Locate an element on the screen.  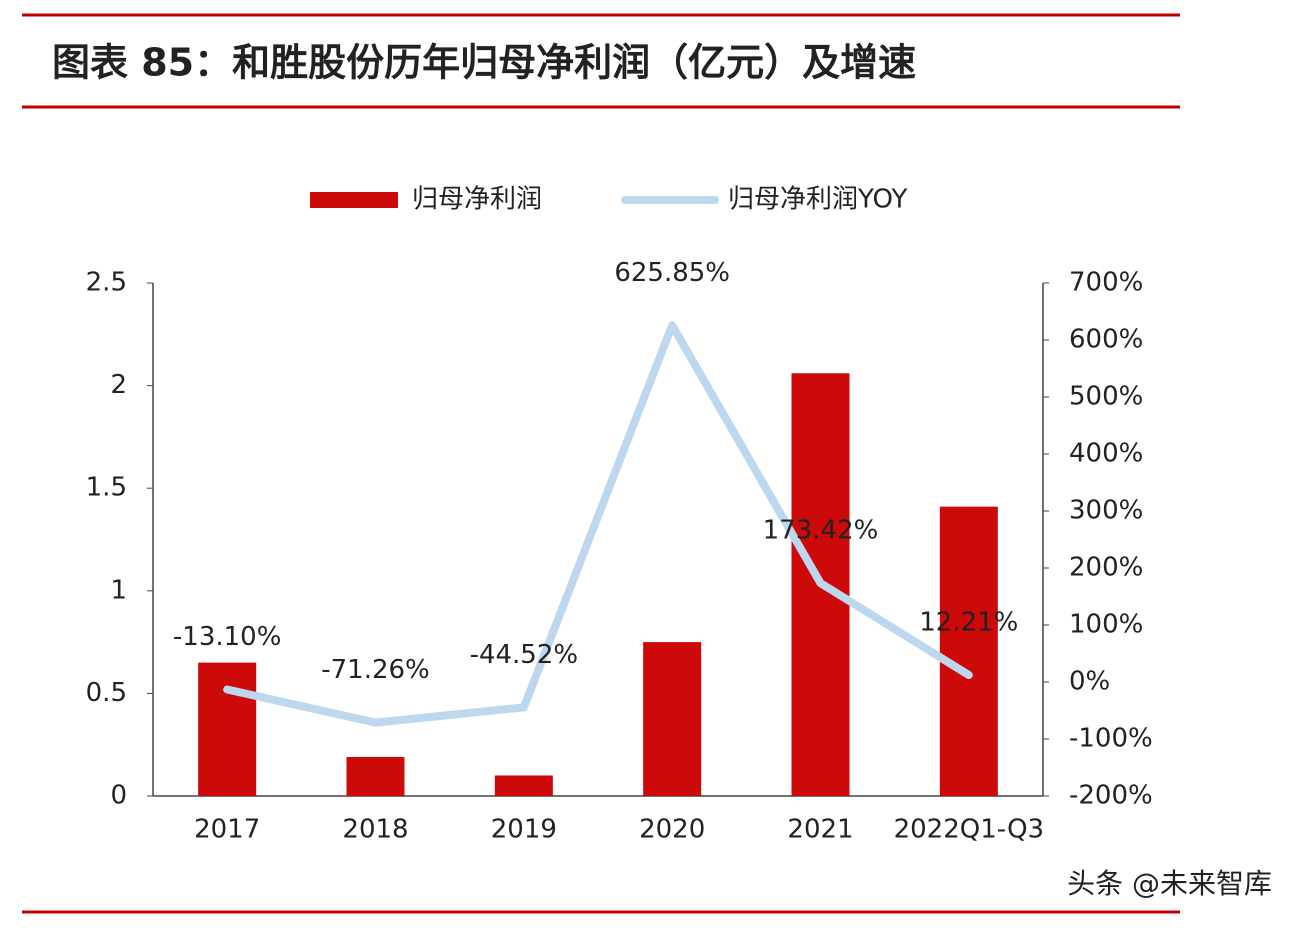
legend-swatch is located at coordinates (354, 200).